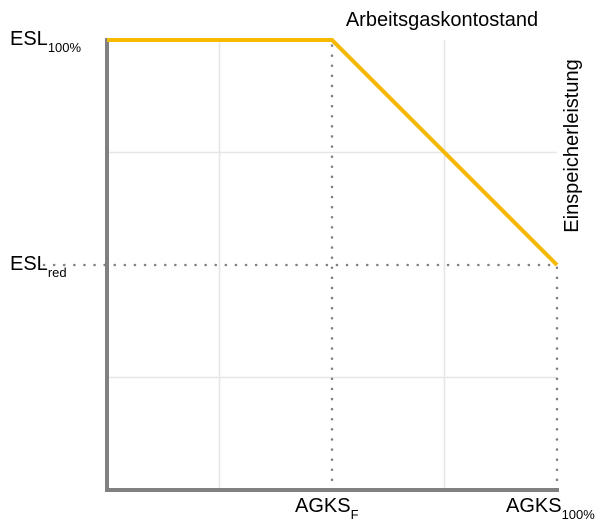 This screenshot has width=611, height=520. What do you see at coordinates (46, 41) in the screenshot?
I see `y-tick-label: ESL100%` at bounding box center [46, 41].